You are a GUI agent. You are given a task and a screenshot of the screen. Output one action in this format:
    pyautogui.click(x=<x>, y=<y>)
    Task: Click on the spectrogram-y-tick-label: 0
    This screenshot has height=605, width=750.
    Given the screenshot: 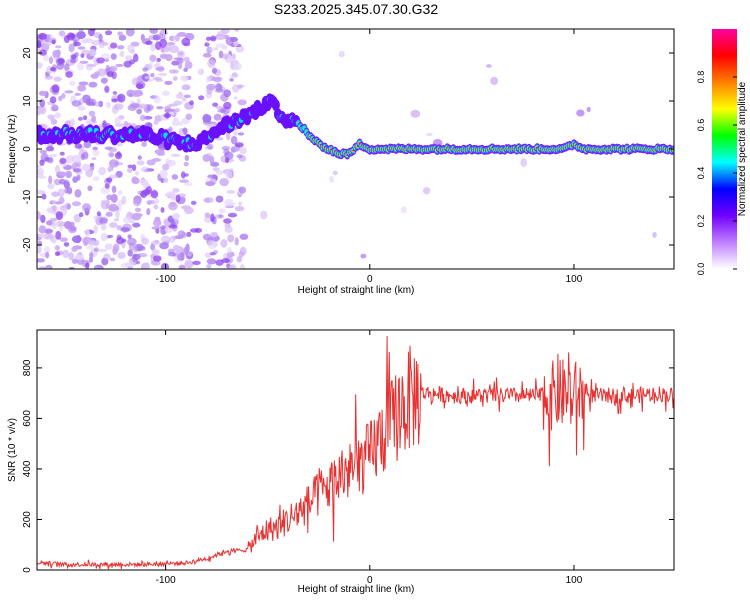 What is the action you would take?
    pyautogui.click(x=27, y=149)
    